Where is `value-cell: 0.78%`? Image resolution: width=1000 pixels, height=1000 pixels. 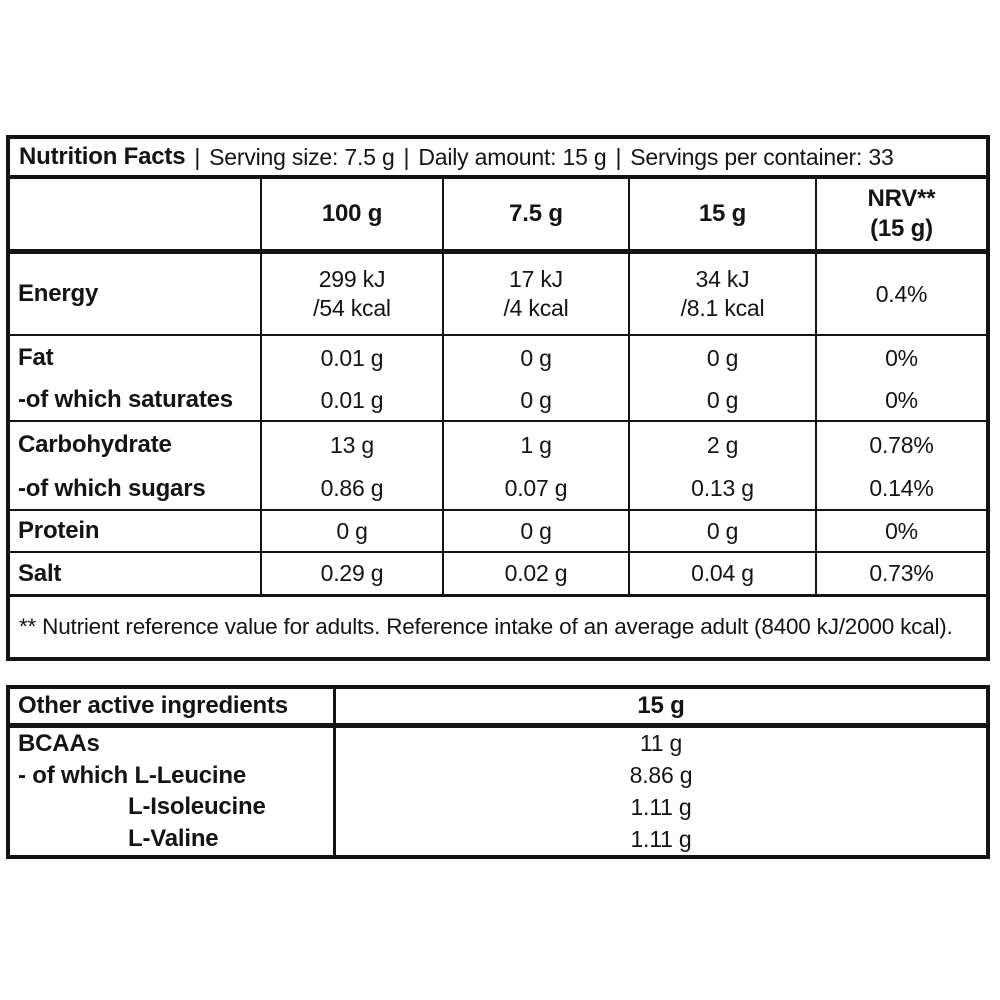 value-cell: 0.78% is located at coordinates (900, 445).